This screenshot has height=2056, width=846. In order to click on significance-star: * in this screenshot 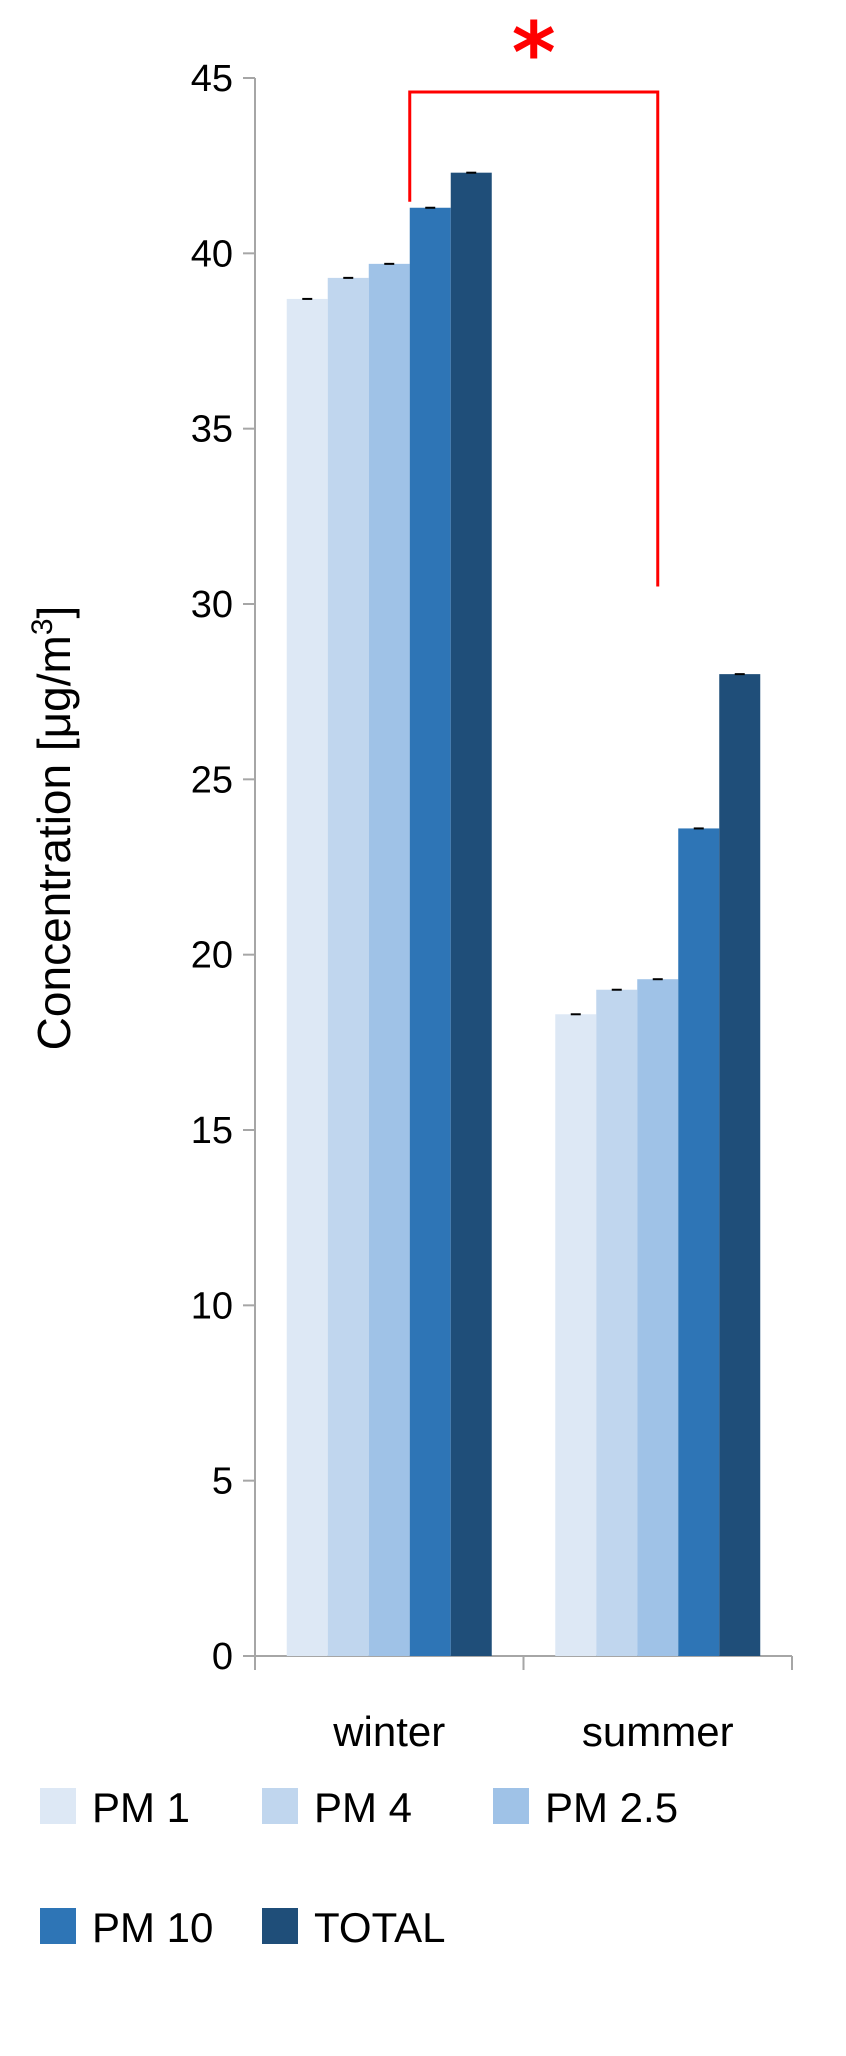, I will do `click(534, 53)`.